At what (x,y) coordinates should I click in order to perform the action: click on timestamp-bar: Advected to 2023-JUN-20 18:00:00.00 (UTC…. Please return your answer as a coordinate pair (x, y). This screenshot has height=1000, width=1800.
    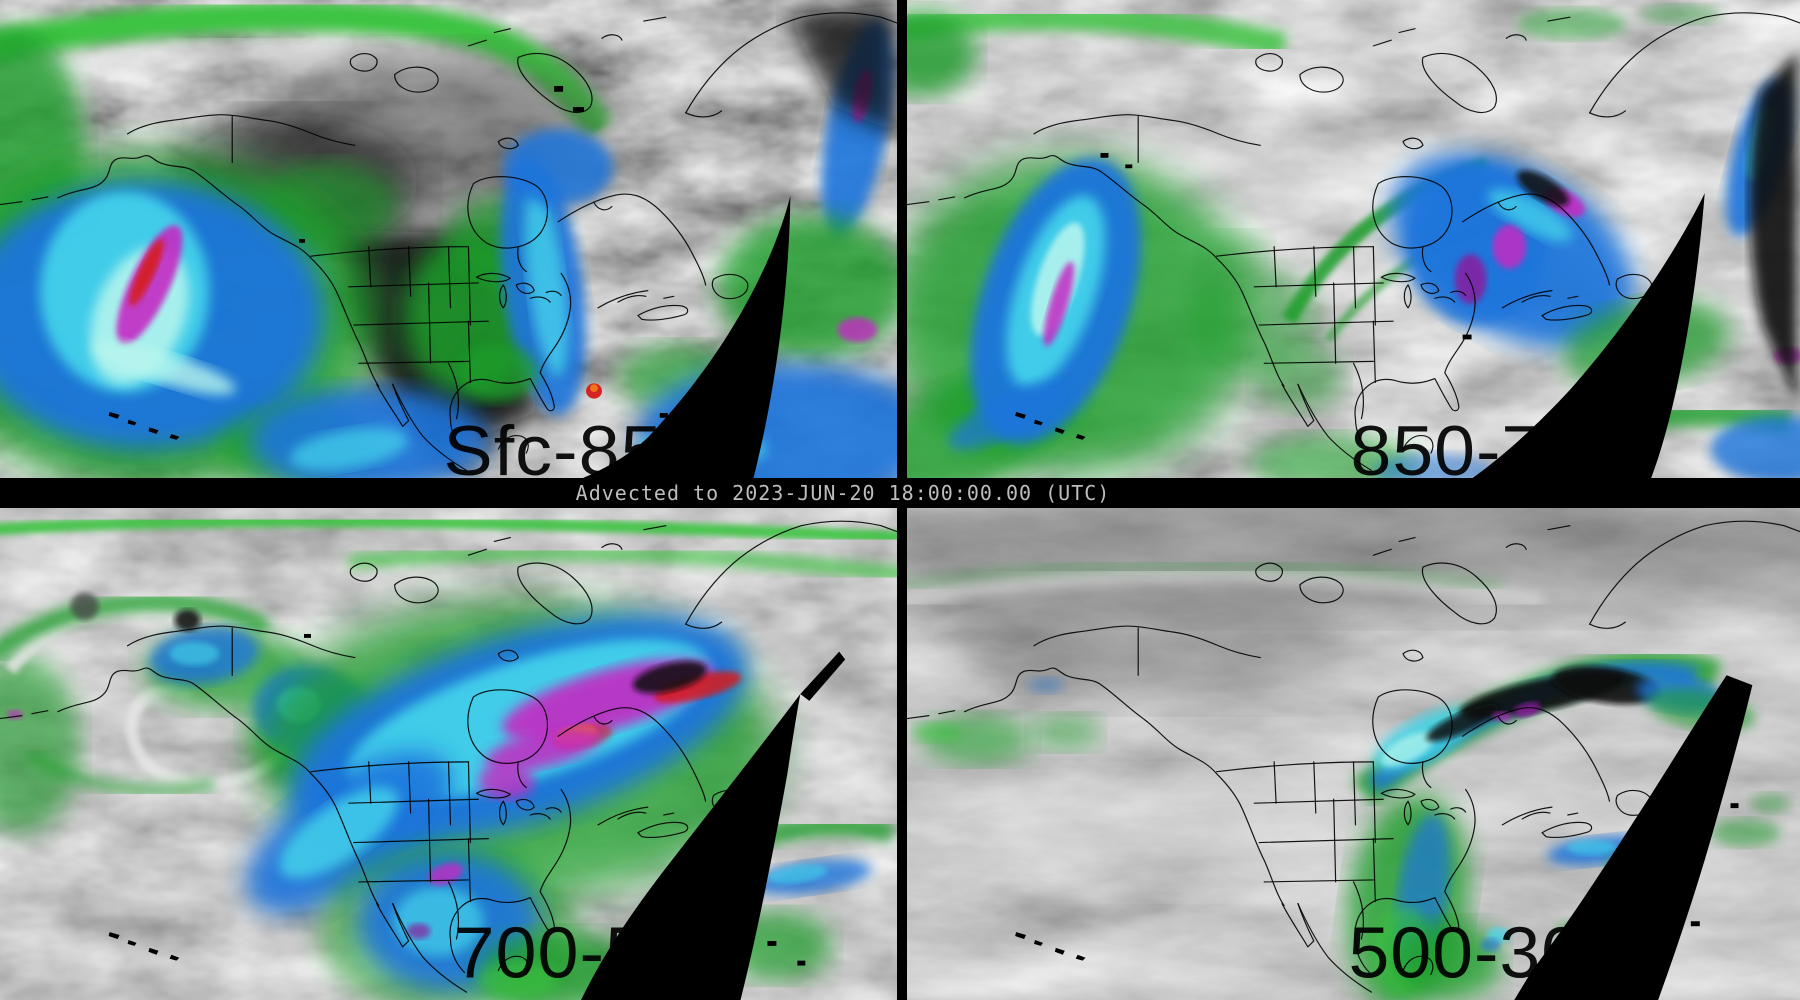
    Looking at the image, I should click on (900, 493).